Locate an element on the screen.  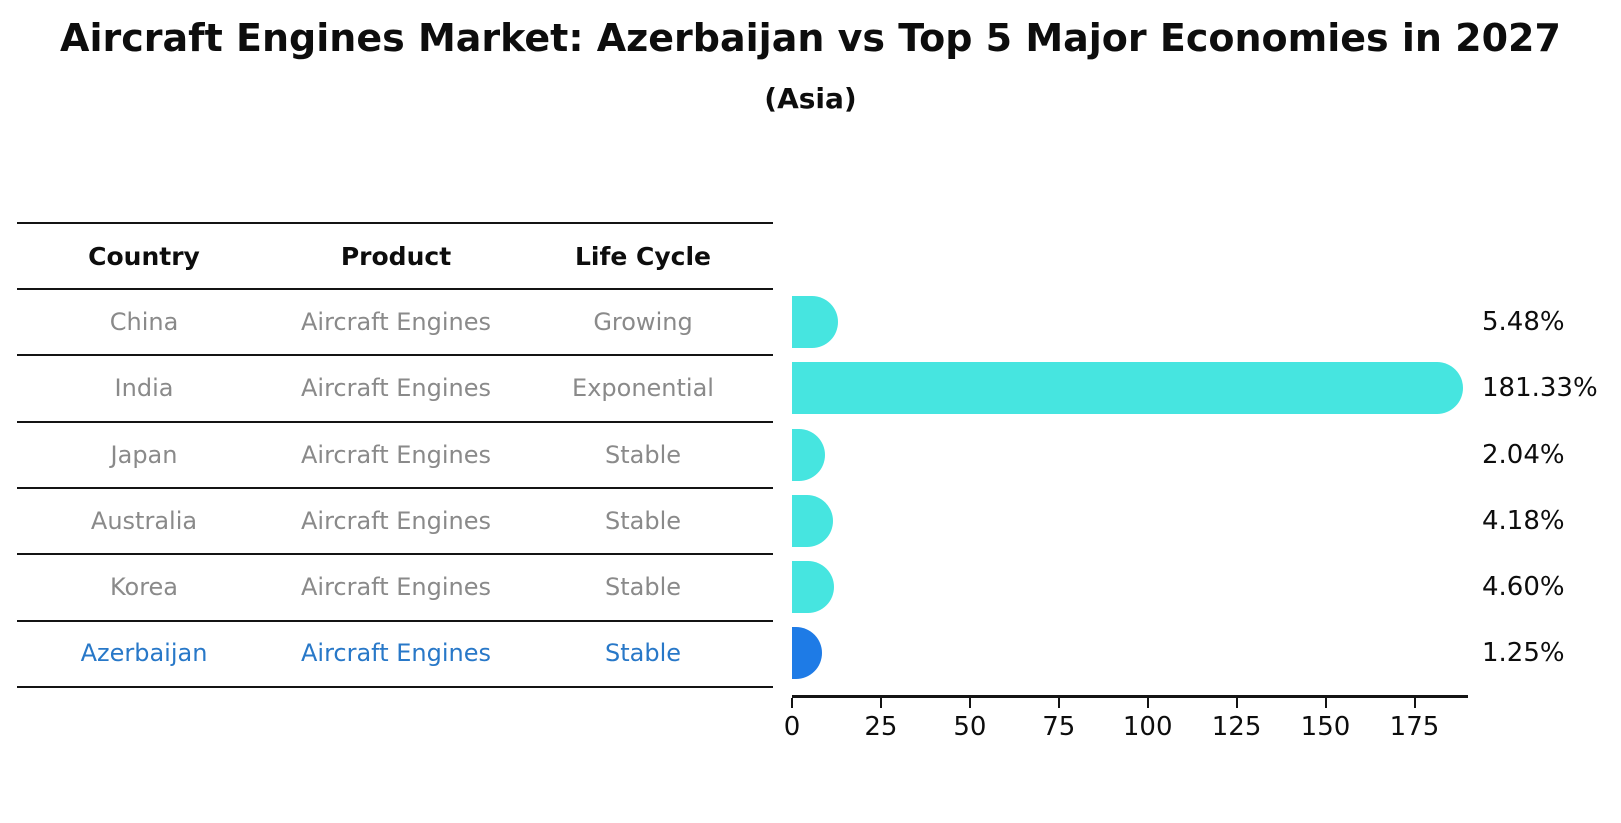
column-header-lifecycle: Life Cycle is located at coordinates (643, 256).